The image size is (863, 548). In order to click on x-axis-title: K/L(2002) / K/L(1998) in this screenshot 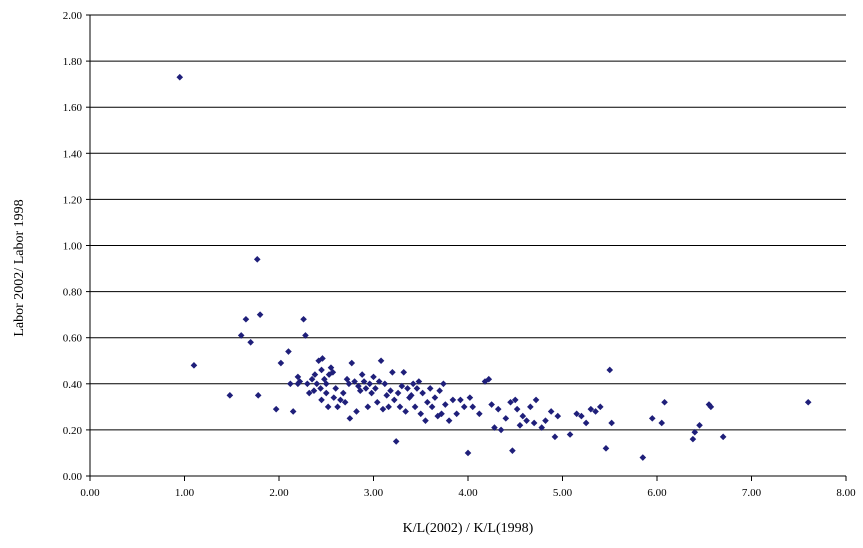, I will do `click(468, 528)`.